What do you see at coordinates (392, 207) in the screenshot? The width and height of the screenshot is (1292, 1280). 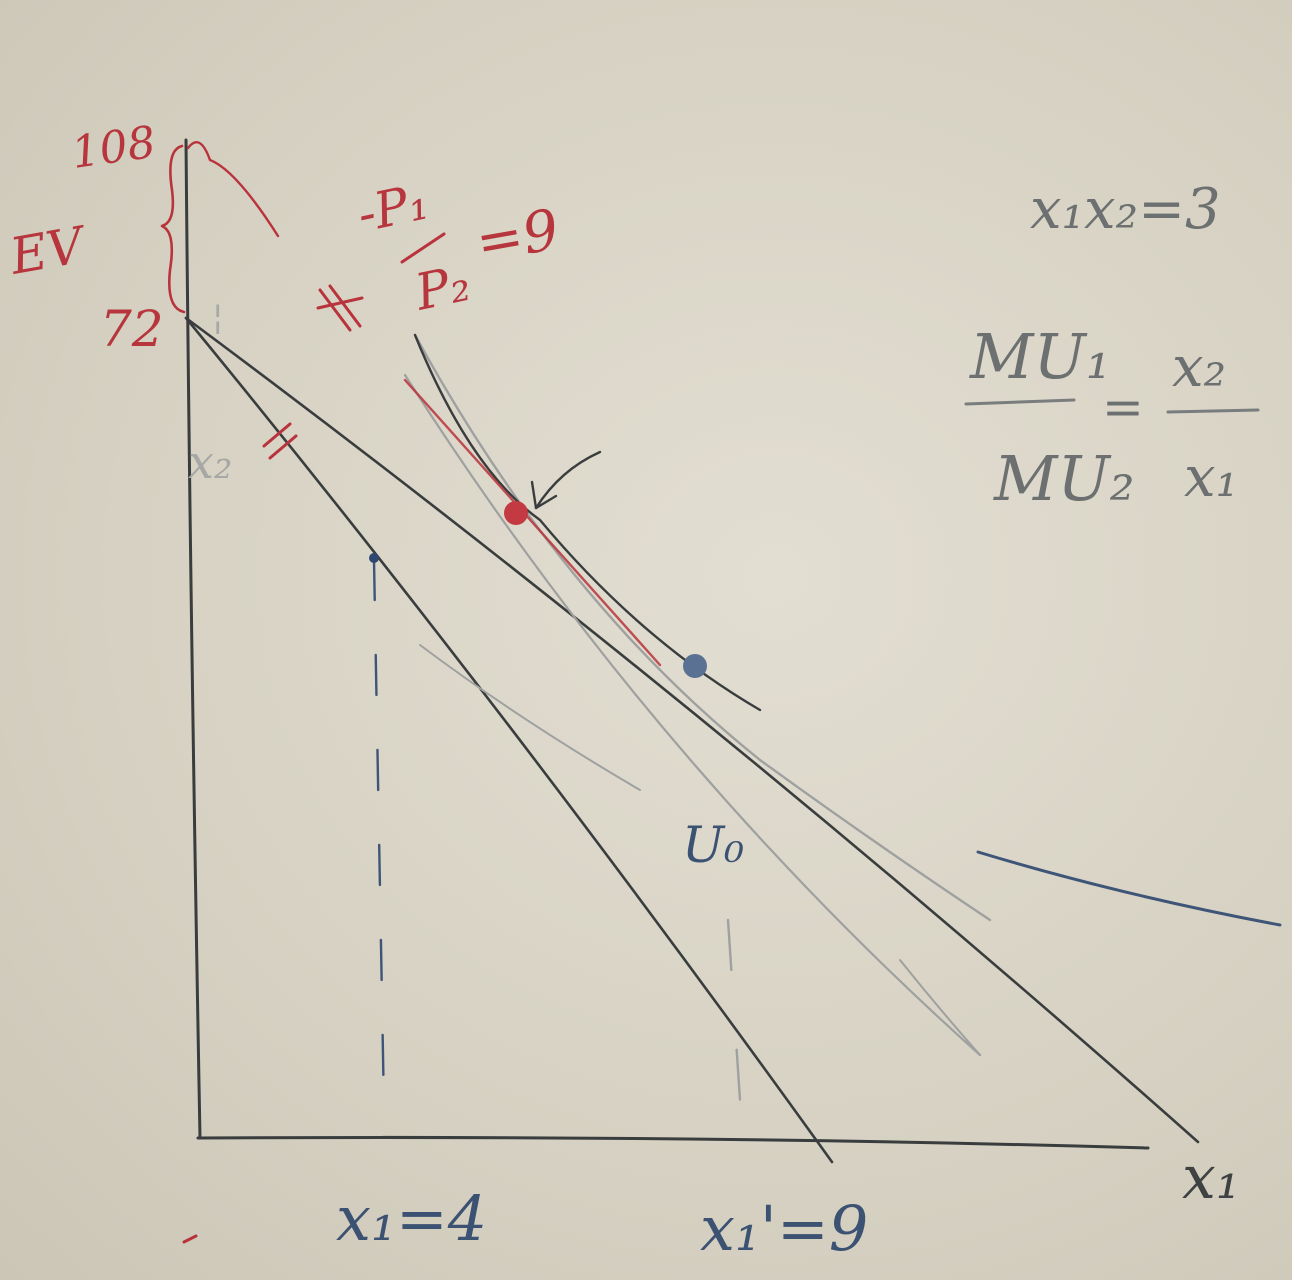 I see `price-ratio-numerator: -P₁` at bounding box center [392, 207].